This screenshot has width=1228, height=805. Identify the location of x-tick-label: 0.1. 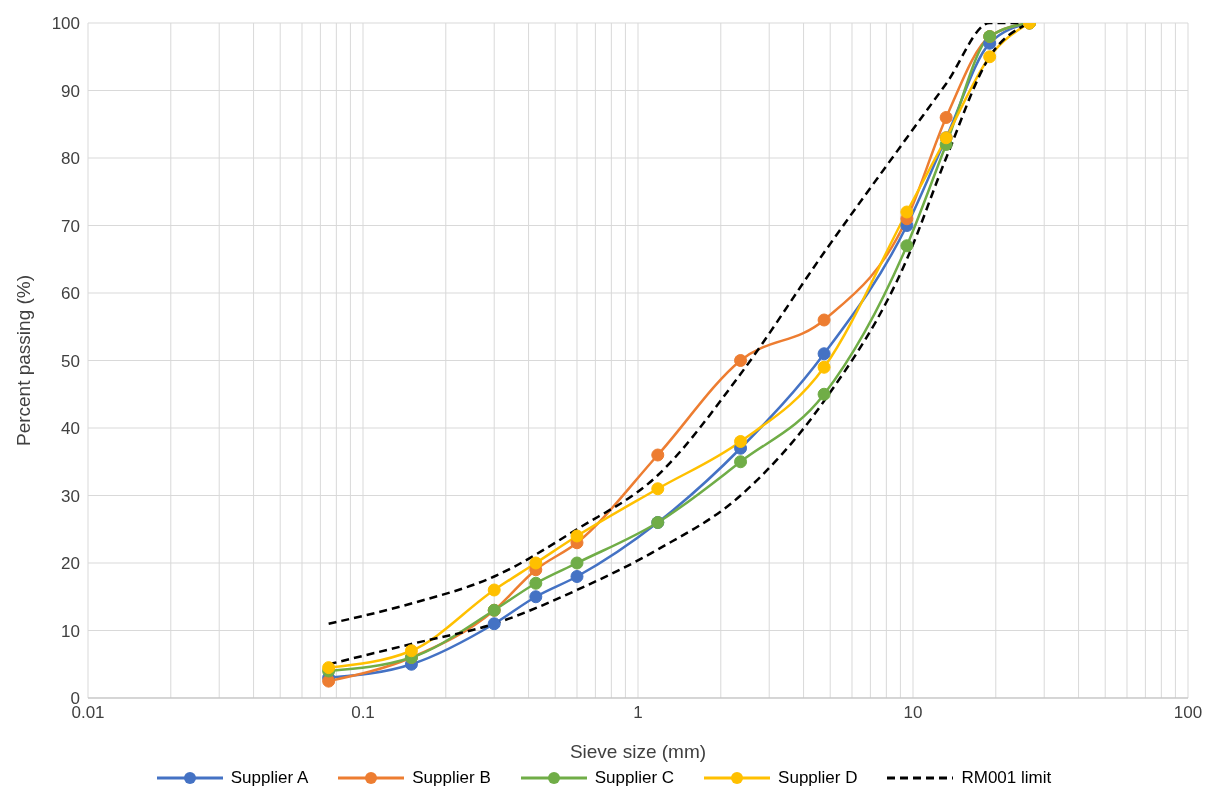
(363, 713).